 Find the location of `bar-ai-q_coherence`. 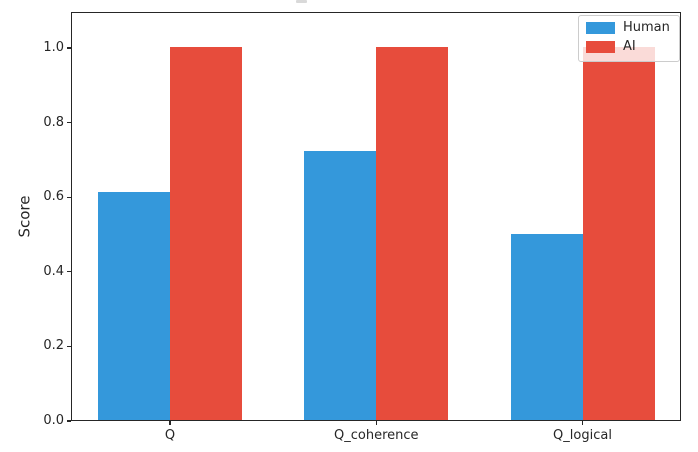

bar-ai-q_coherence is located at coordinates (412, 233).